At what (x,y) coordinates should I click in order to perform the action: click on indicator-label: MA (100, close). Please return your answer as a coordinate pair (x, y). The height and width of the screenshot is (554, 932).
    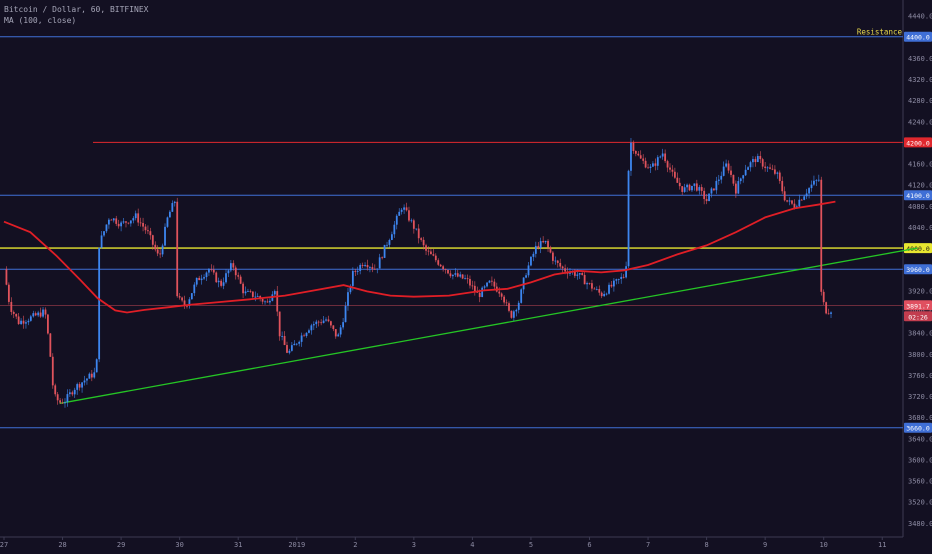
    Looking at the image, I should click on (40, 20).